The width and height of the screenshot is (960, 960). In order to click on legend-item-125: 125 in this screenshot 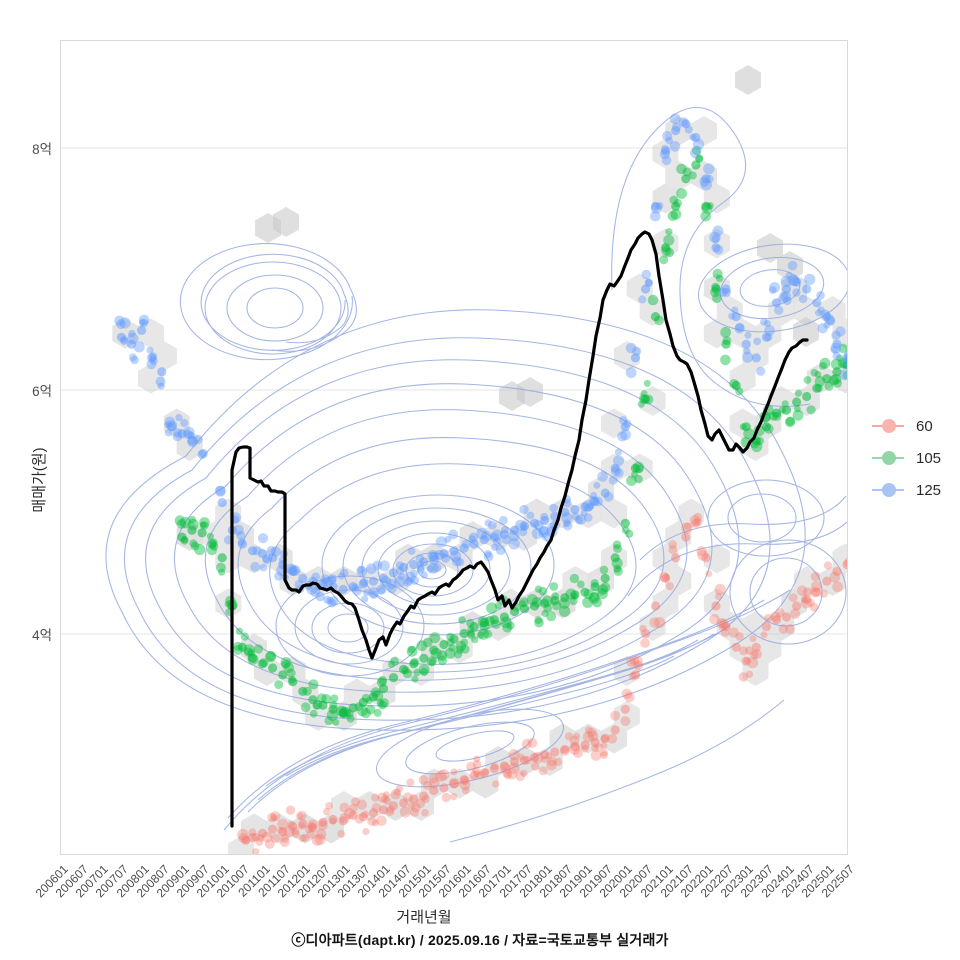, I will do `click(906, 490)`.